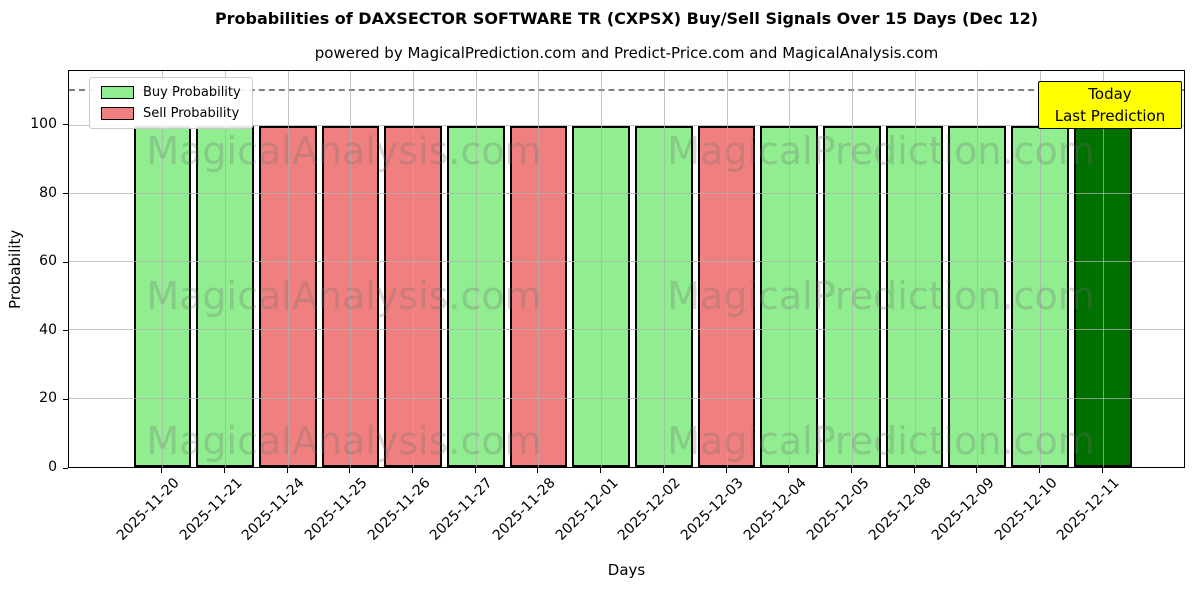  Describe the element at coordinates (171, 103) in the screenshot. I see `legend: Buy Probability Sell Probability` at that location.